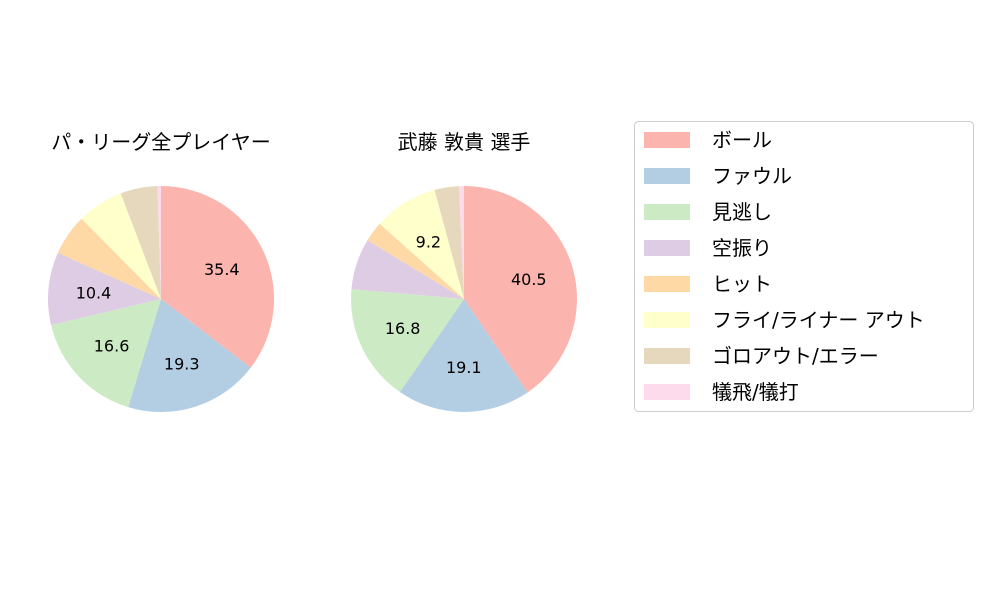 This screenshot has width=1000, height=600. I want to click on legend-entry: ヒット, so click(742, 284).